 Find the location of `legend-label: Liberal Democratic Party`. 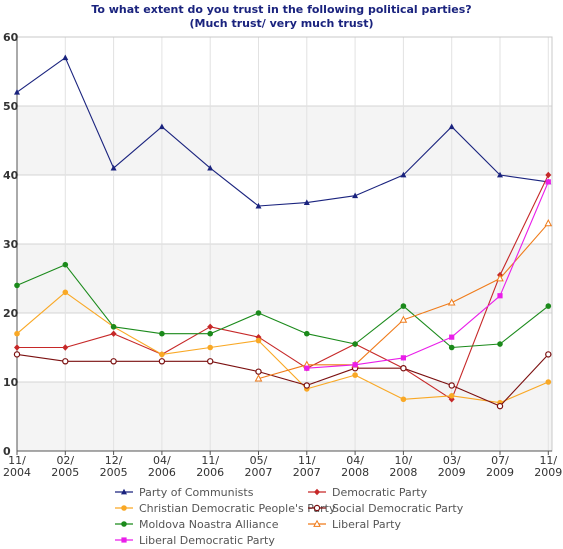

legend-label: Liberal Democratic Party is located at coordinates (207, 540).